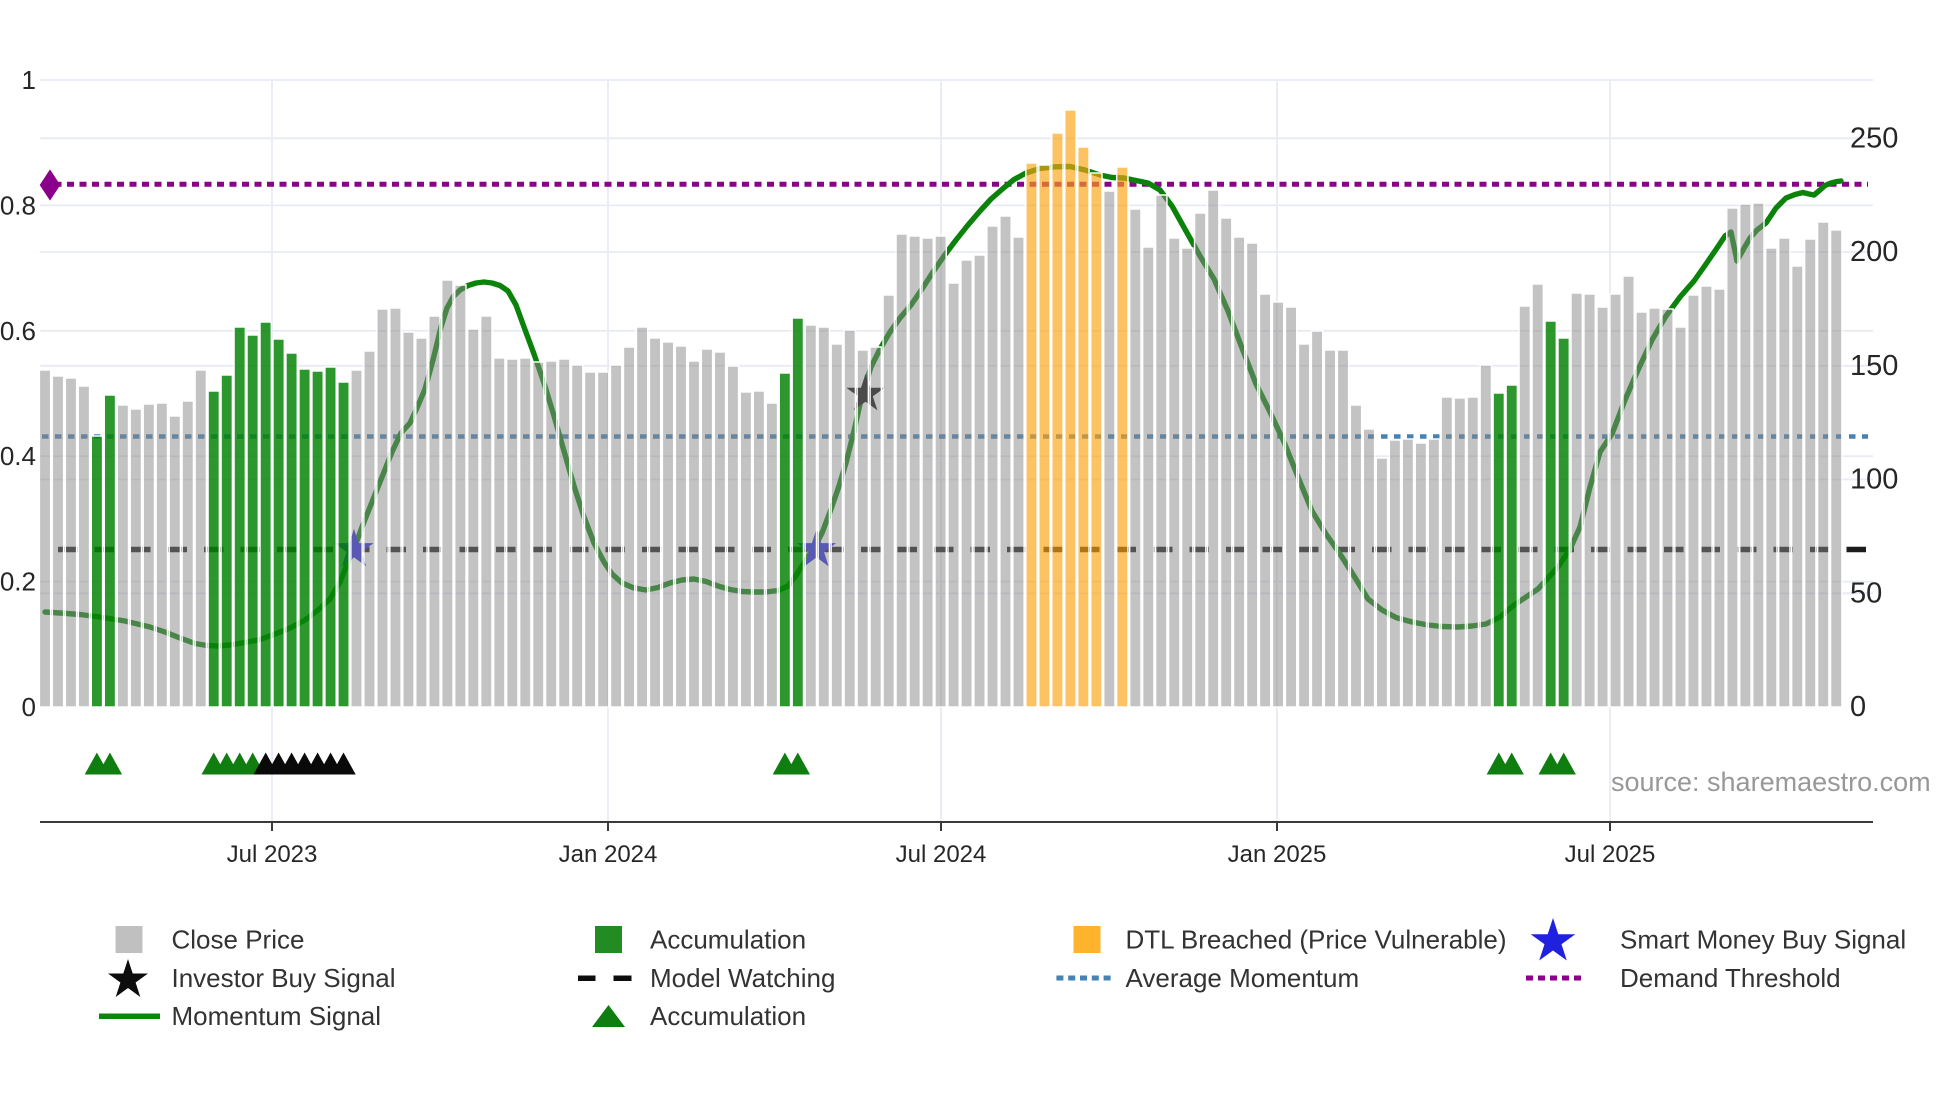 The width and height of the screenshot is (1960, 1102). What do you see at coordinates (941, 854) in the screenshot?
I see `svg-text: Jul 2024` at bounding box center [941, 854].